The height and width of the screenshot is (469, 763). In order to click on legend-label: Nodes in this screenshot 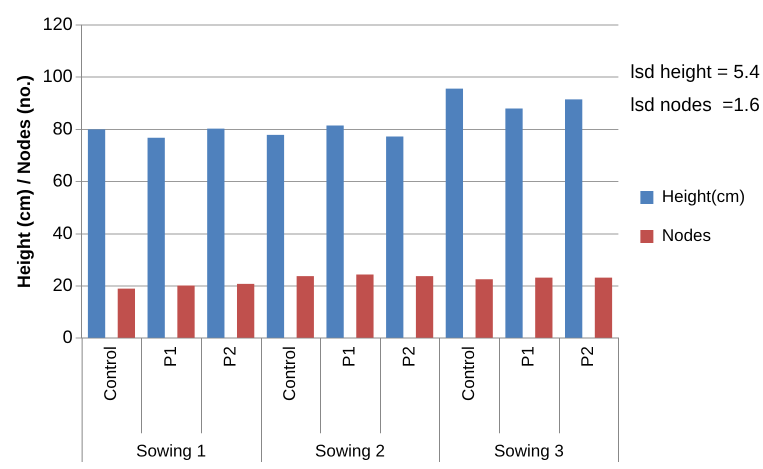, I will do `click(687, 236)`.